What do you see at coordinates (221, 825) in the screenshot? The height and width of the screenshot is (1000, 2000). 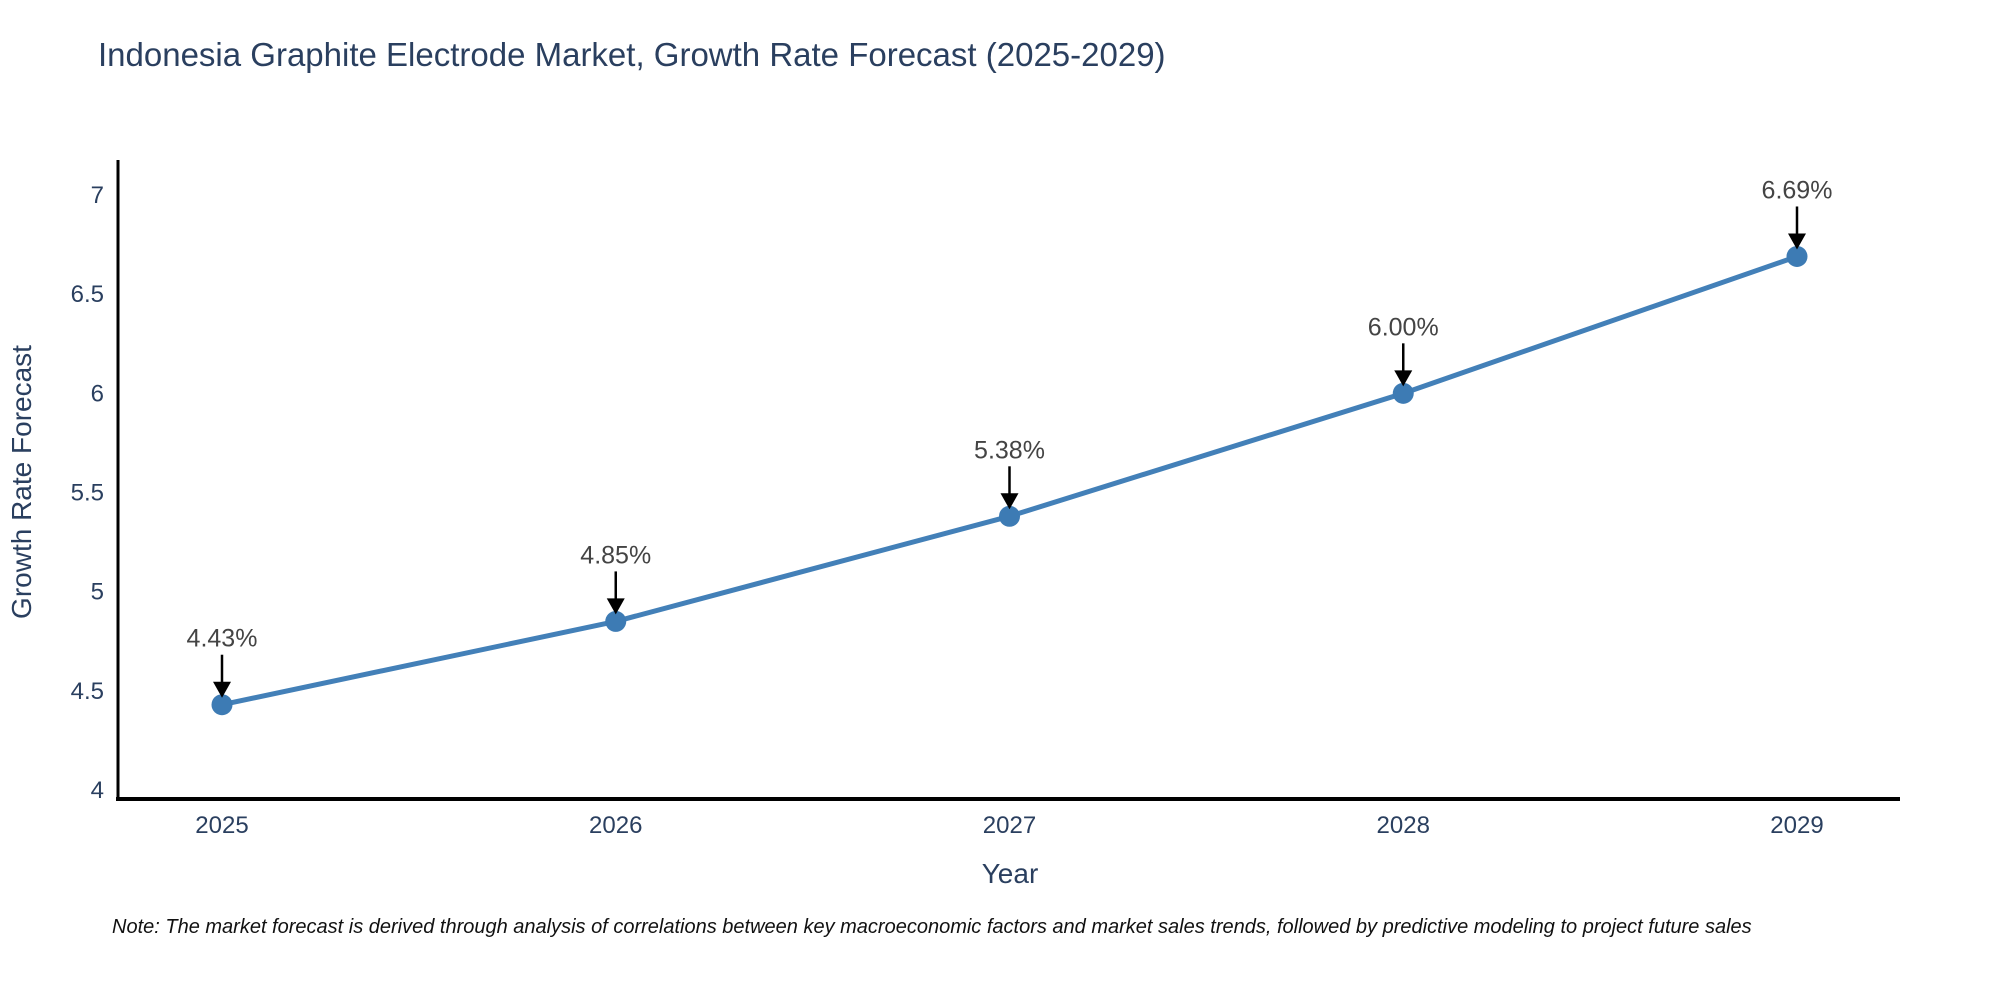 I see `x-tick-label: 2025` at bounding box center [221, 825].